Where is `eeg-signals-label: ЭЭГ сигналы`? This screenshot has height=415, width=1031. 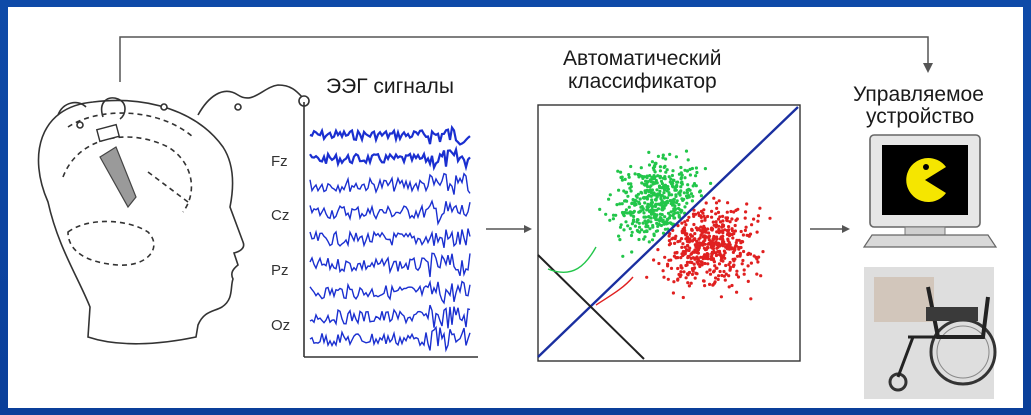 eeg-signals-label: ЭЭГ сигналы is located at coordinates (390, 86).